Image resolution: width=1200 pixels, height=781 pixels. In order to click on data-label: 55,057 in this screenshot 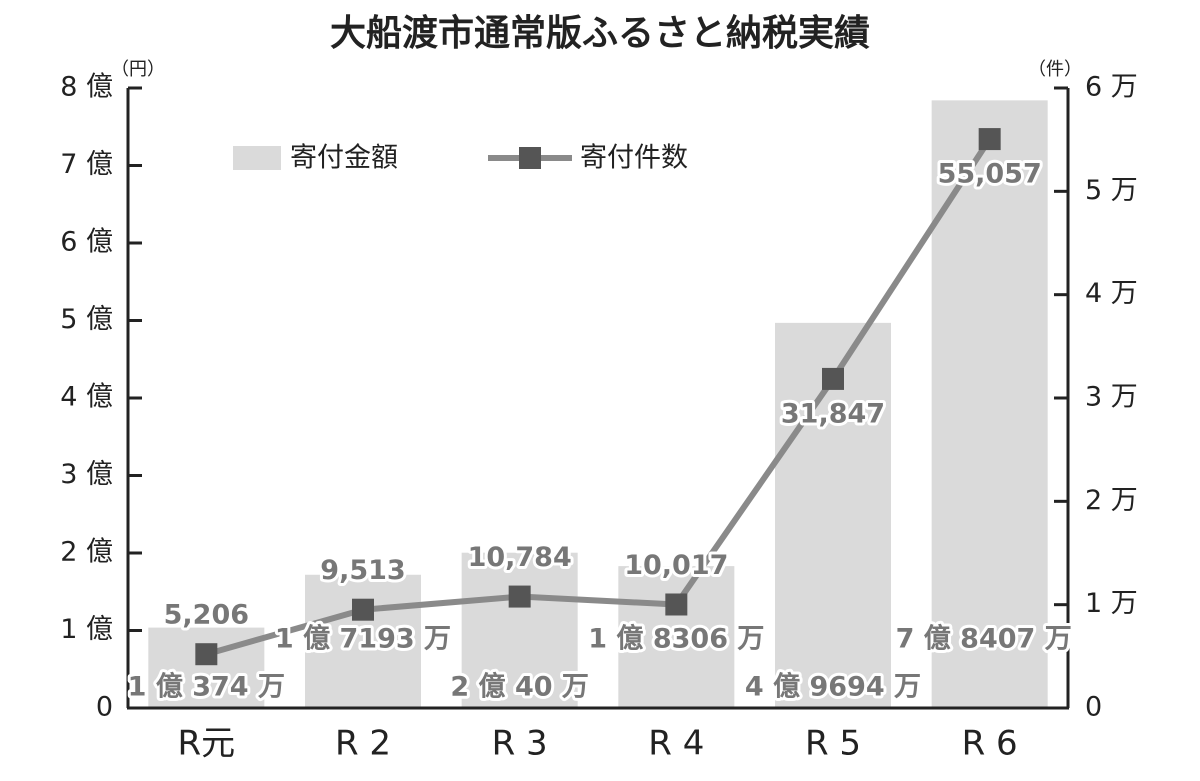, I will do `click(990, 174)`.